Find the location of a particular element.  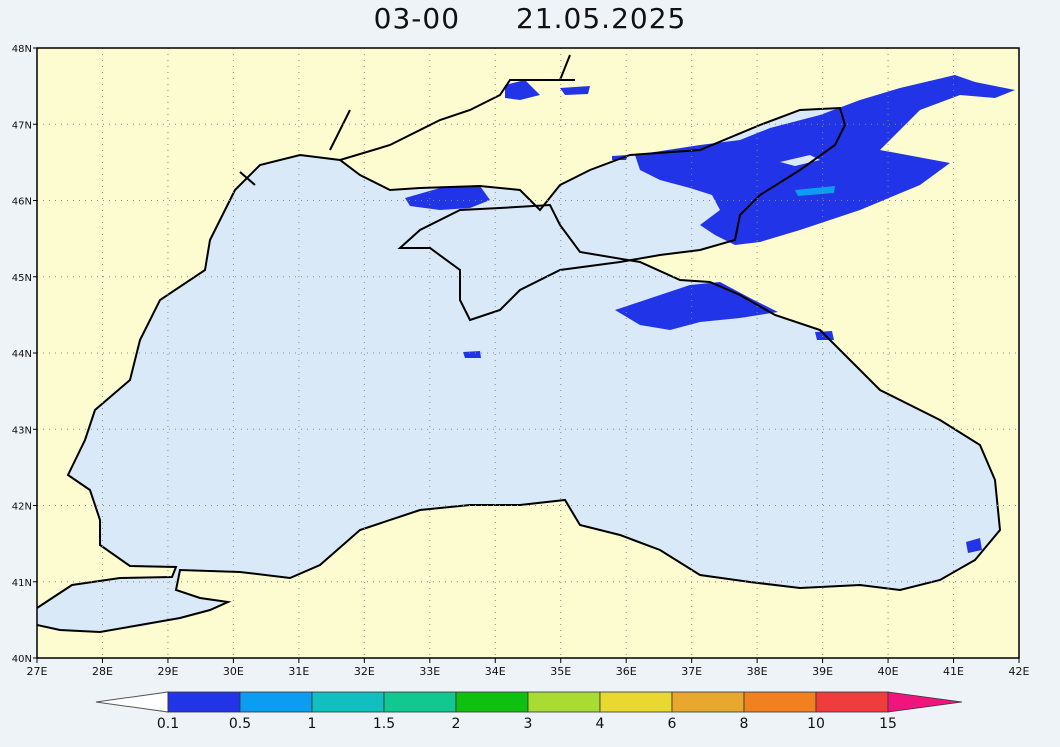

map-title: 03-00 21.05.2025 is located at coordinates (530, 22).